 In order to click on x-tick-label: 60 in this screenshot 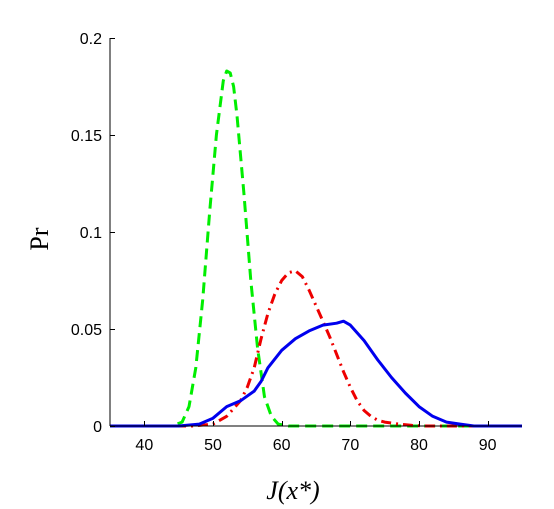, I will do `click(282, 445)`.